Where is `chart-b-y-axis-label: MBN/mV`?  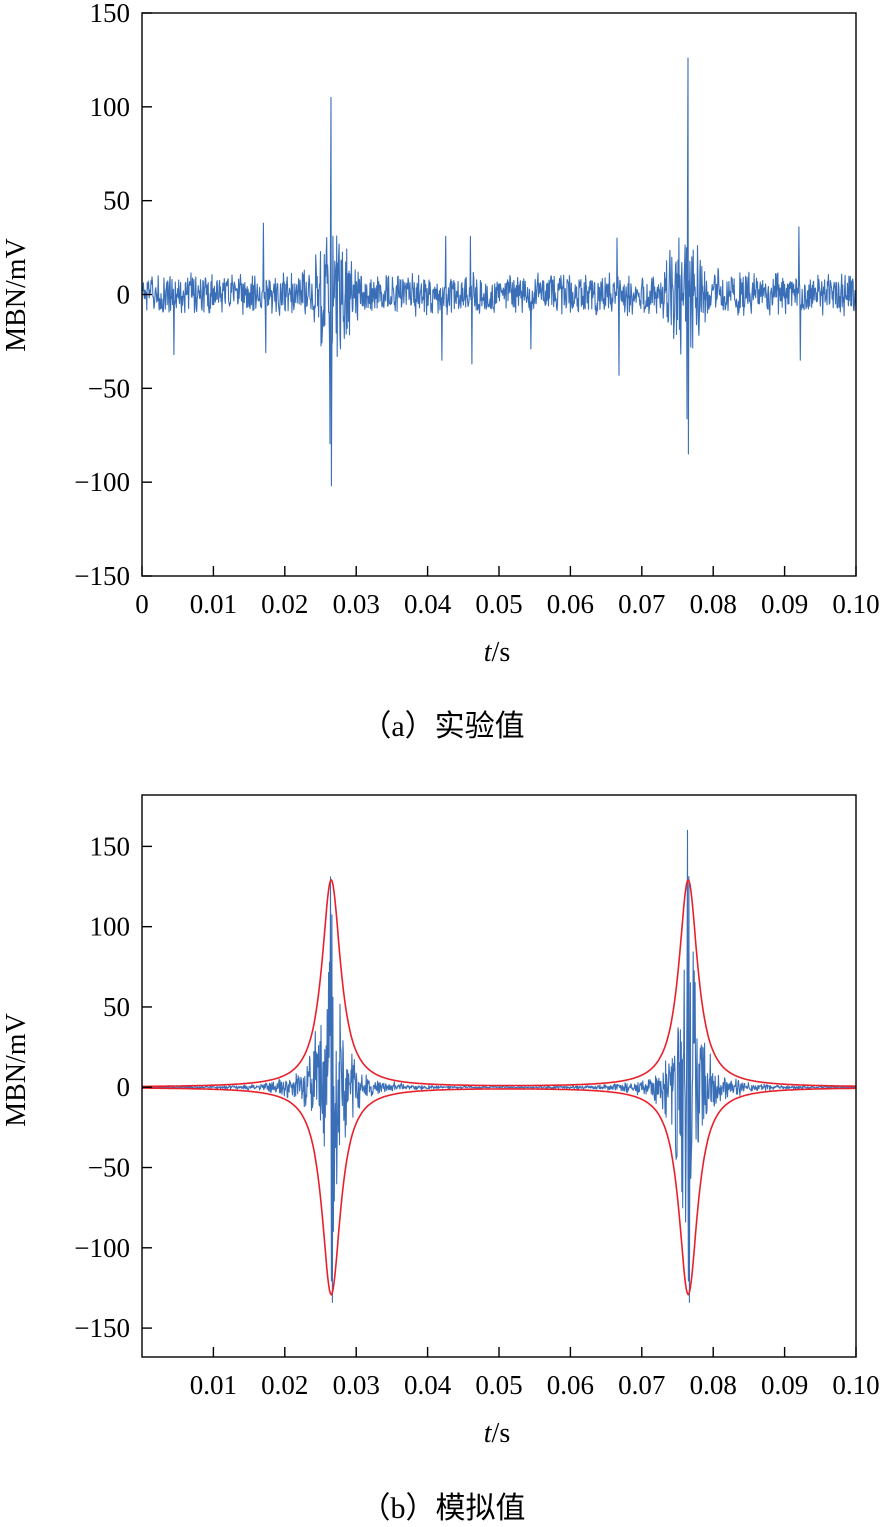 chart-b-y-axis-label: MBN/mV is located at coordinates (16, 1070).